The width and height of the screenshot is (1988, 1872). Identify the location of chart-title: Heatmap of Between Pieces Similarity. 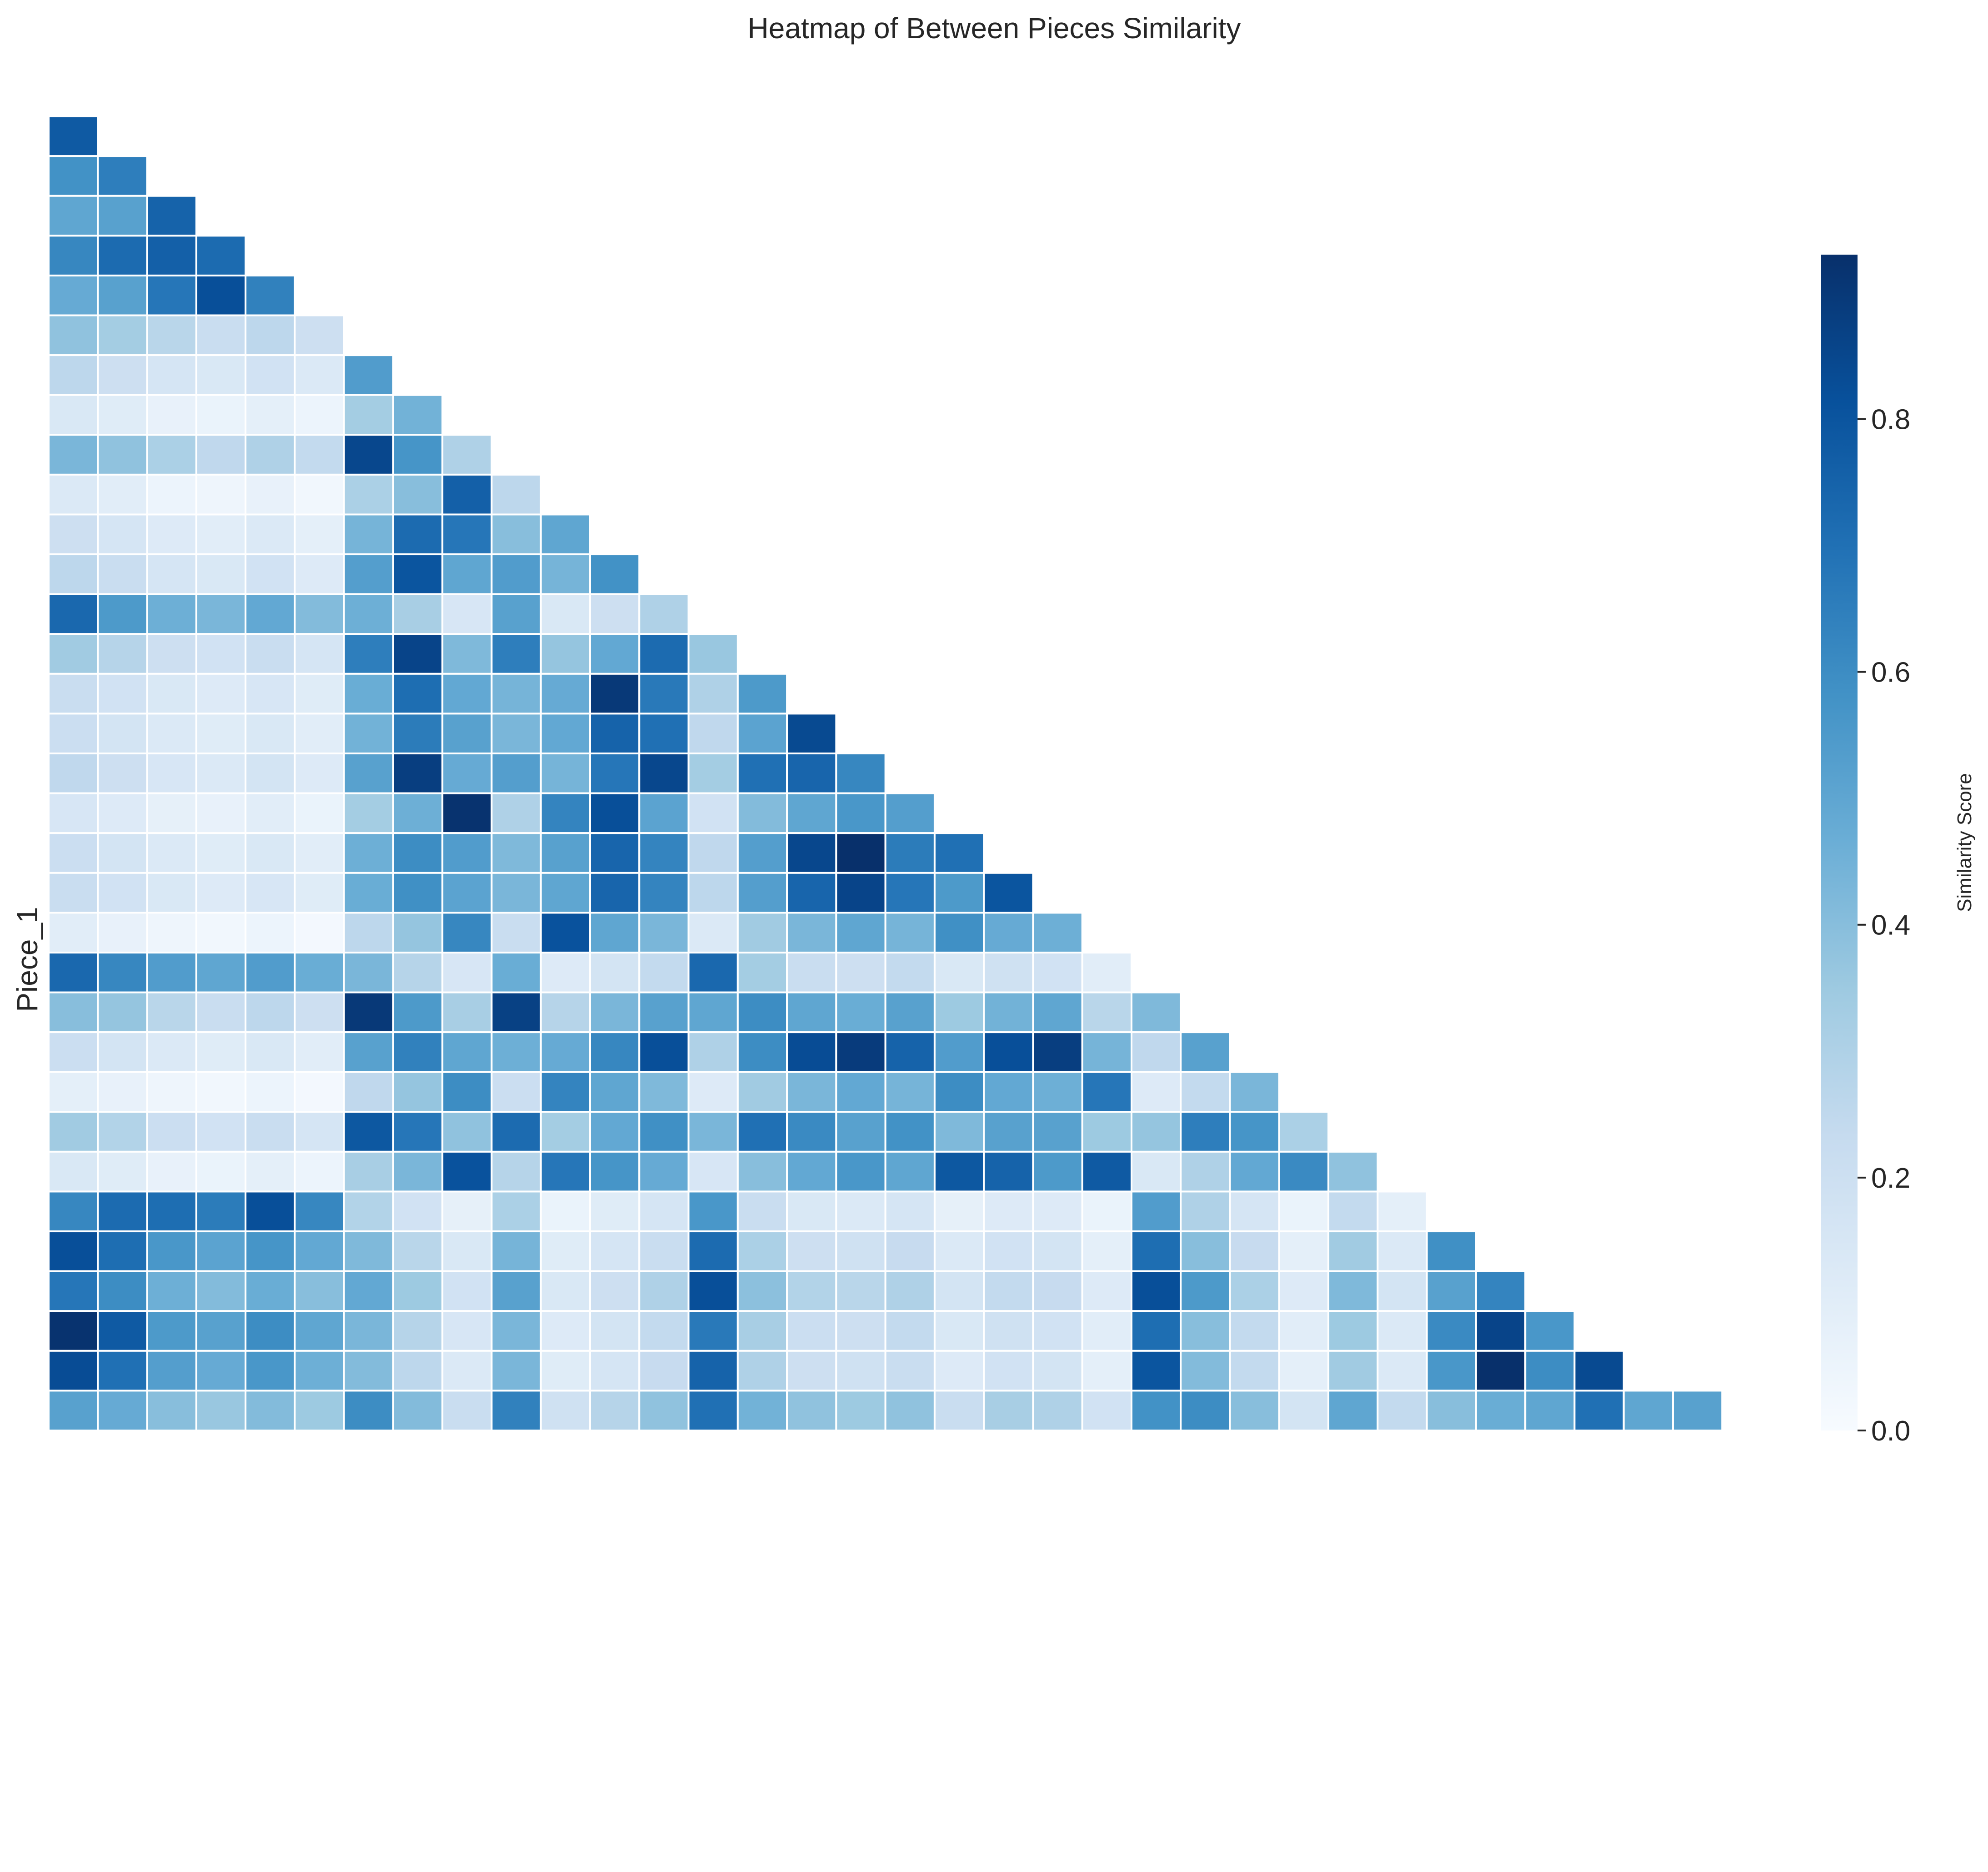
(994, 28).